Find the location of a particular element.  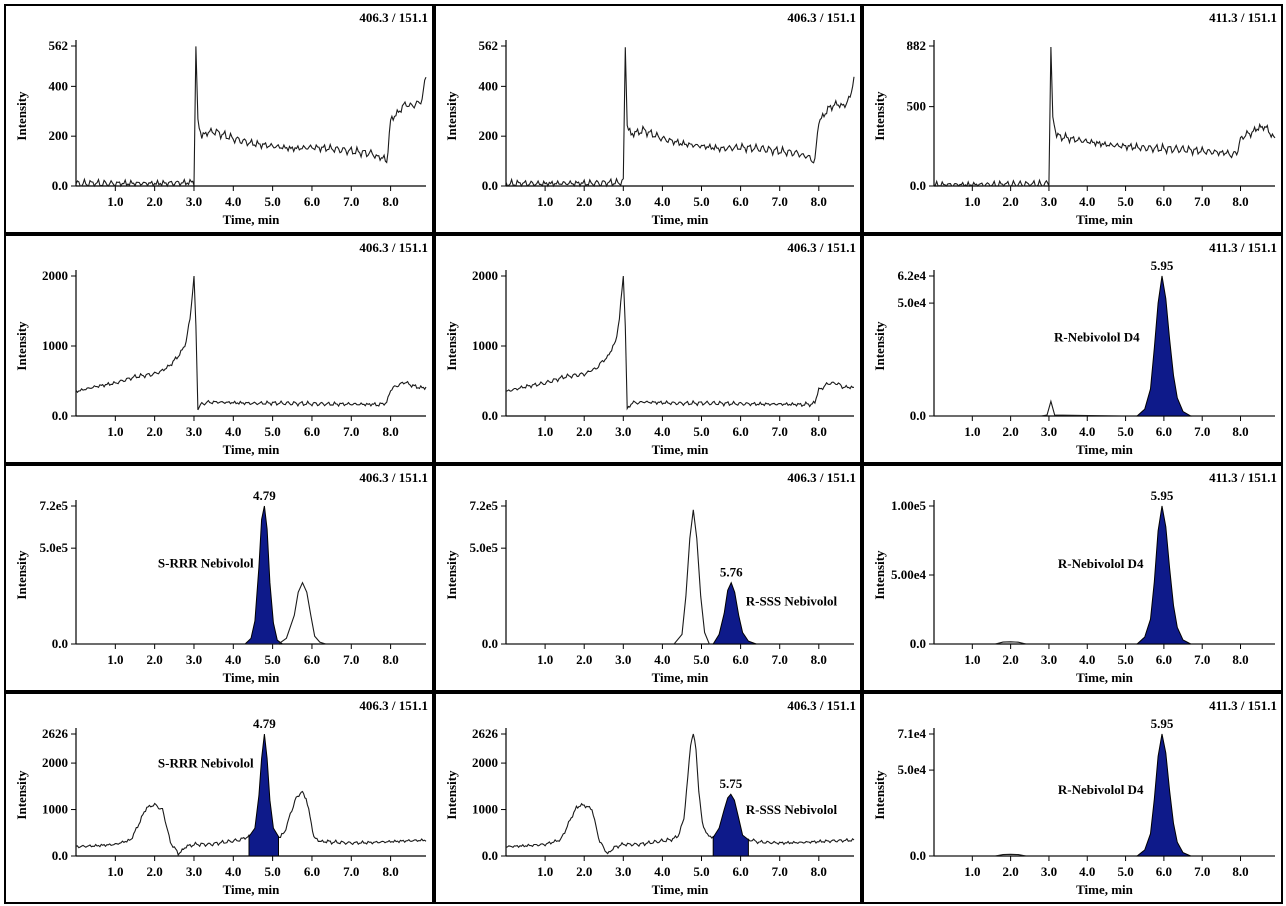

compound-label: R-SSS Nebivolol is located at coordinates (792, 809).